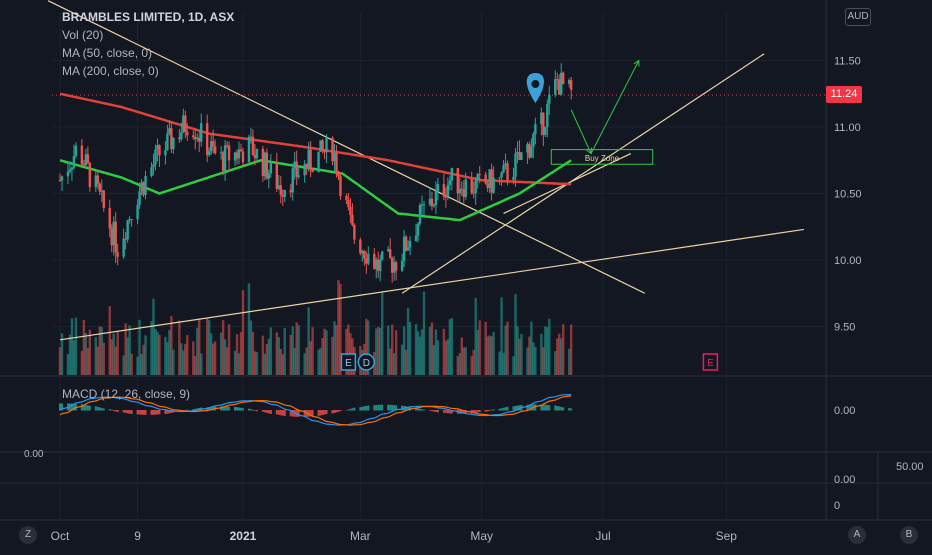 This screenshot has height=555, width=932. I want to click on buy-zone-label: Buy Zone, so click(602, 158).